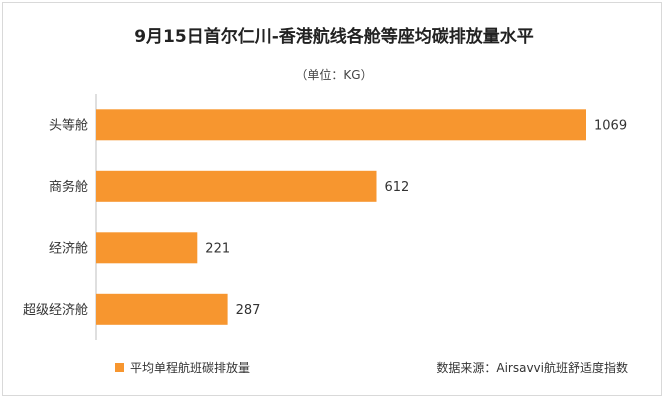 Image resolution: width=668 pixels, height=401 pixels. What do you see at coordinates (397, 187) in the screenshot?
I see `data-label-1: 612` at bounding box center [397, 187].